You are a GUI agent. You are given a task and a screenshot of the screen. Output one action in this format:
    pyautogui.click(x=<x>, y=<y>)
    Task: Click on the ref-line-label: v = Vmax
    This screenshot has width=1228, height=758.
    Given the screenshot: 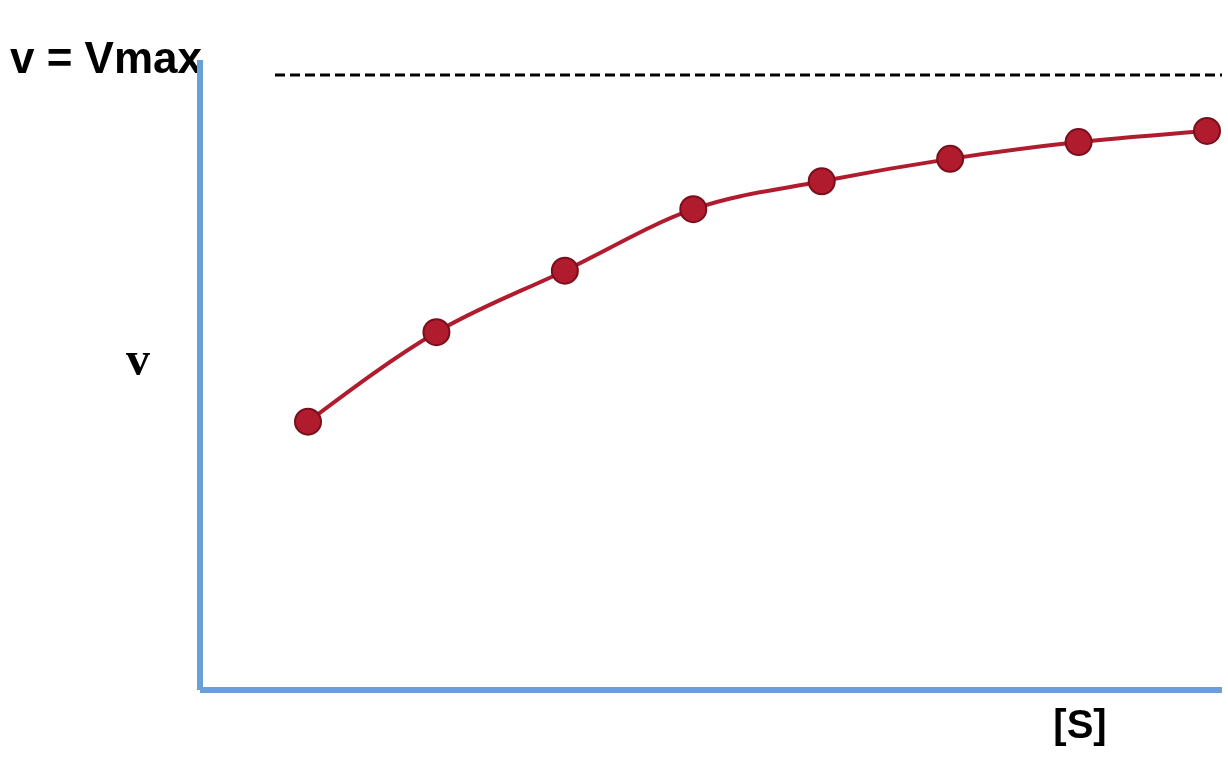 What is the action you would take?
    pyautogui.click(x=106, y=57)
    